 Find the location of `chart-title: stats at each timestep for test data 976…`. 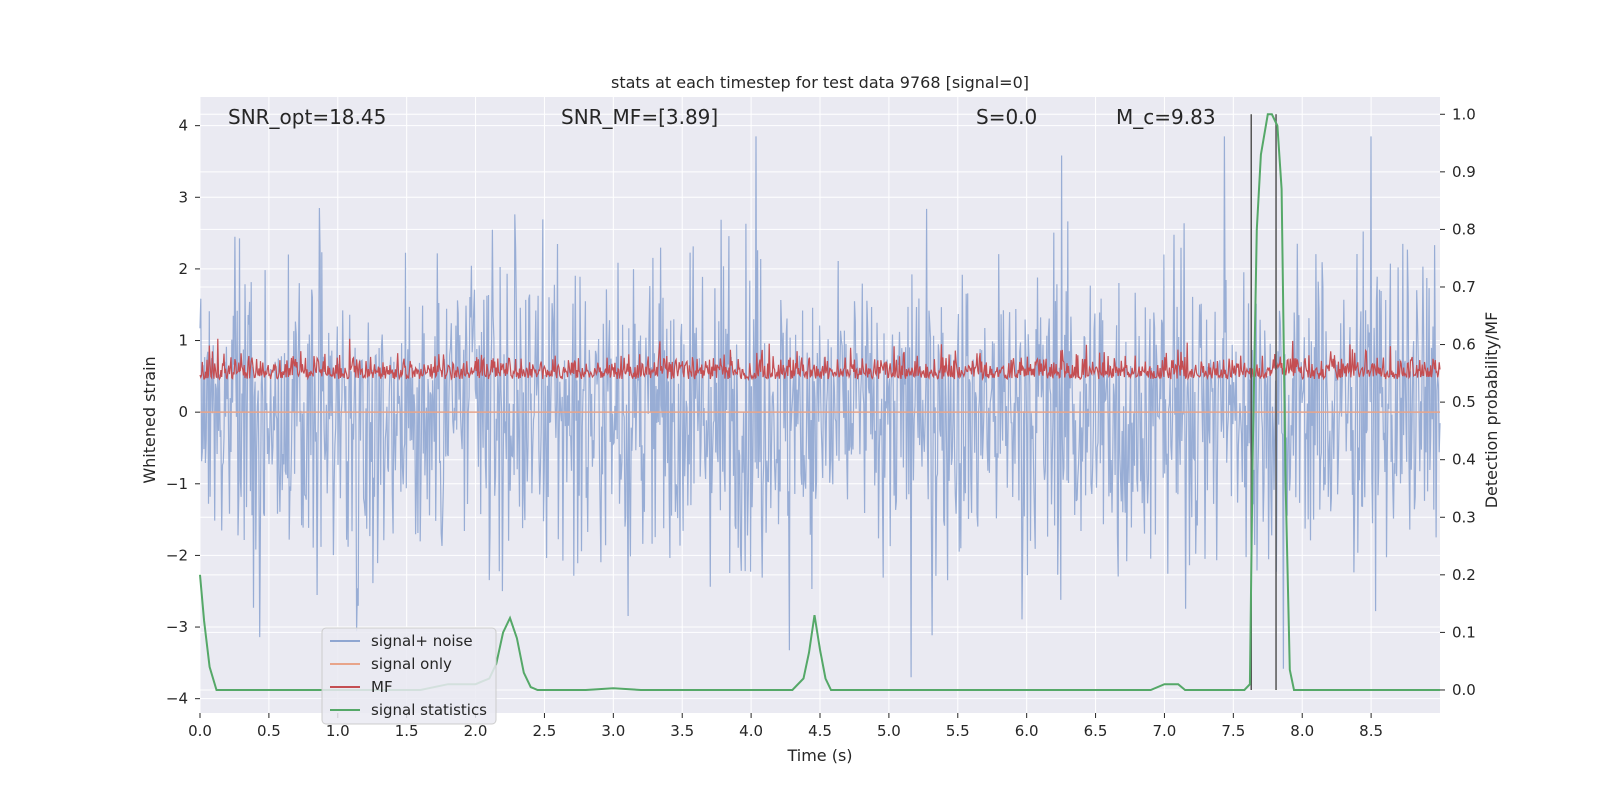

chart-title: stats at each timestep for test data 976… is located at coordinates (820, 82).